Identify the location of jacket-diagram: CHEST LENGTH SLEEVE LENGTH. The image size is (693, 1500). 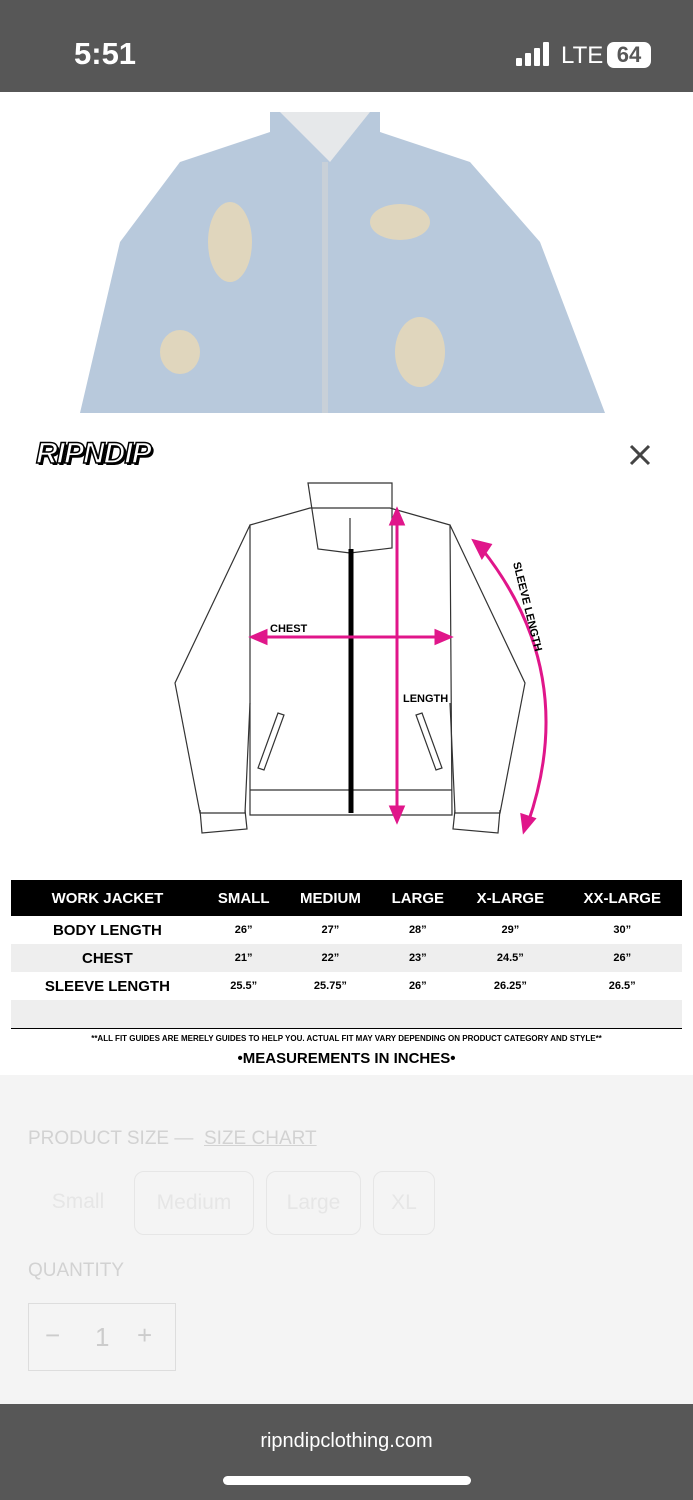
(361, 658).